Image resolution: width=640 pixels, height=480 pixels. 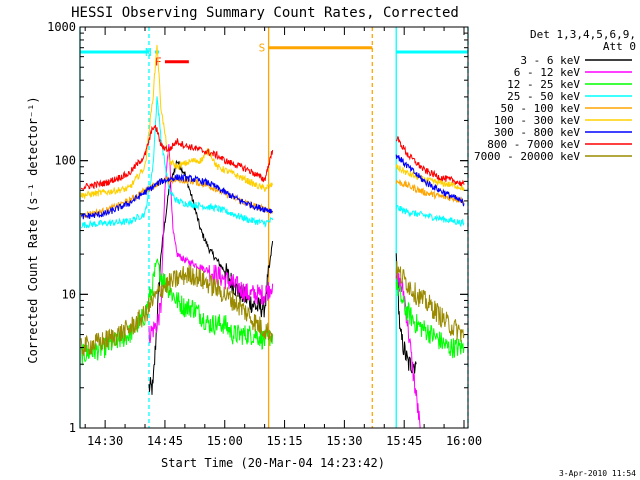 I want to click on x-tick-label-2: 15:00, so click(x=225, y=441).